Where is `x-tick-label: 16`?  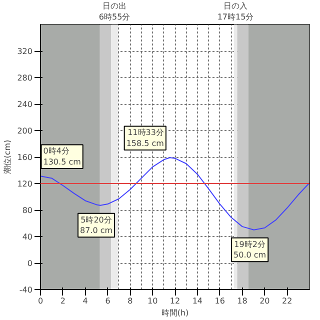 x-tick-label: 16 is located at coordinates (219, 301).